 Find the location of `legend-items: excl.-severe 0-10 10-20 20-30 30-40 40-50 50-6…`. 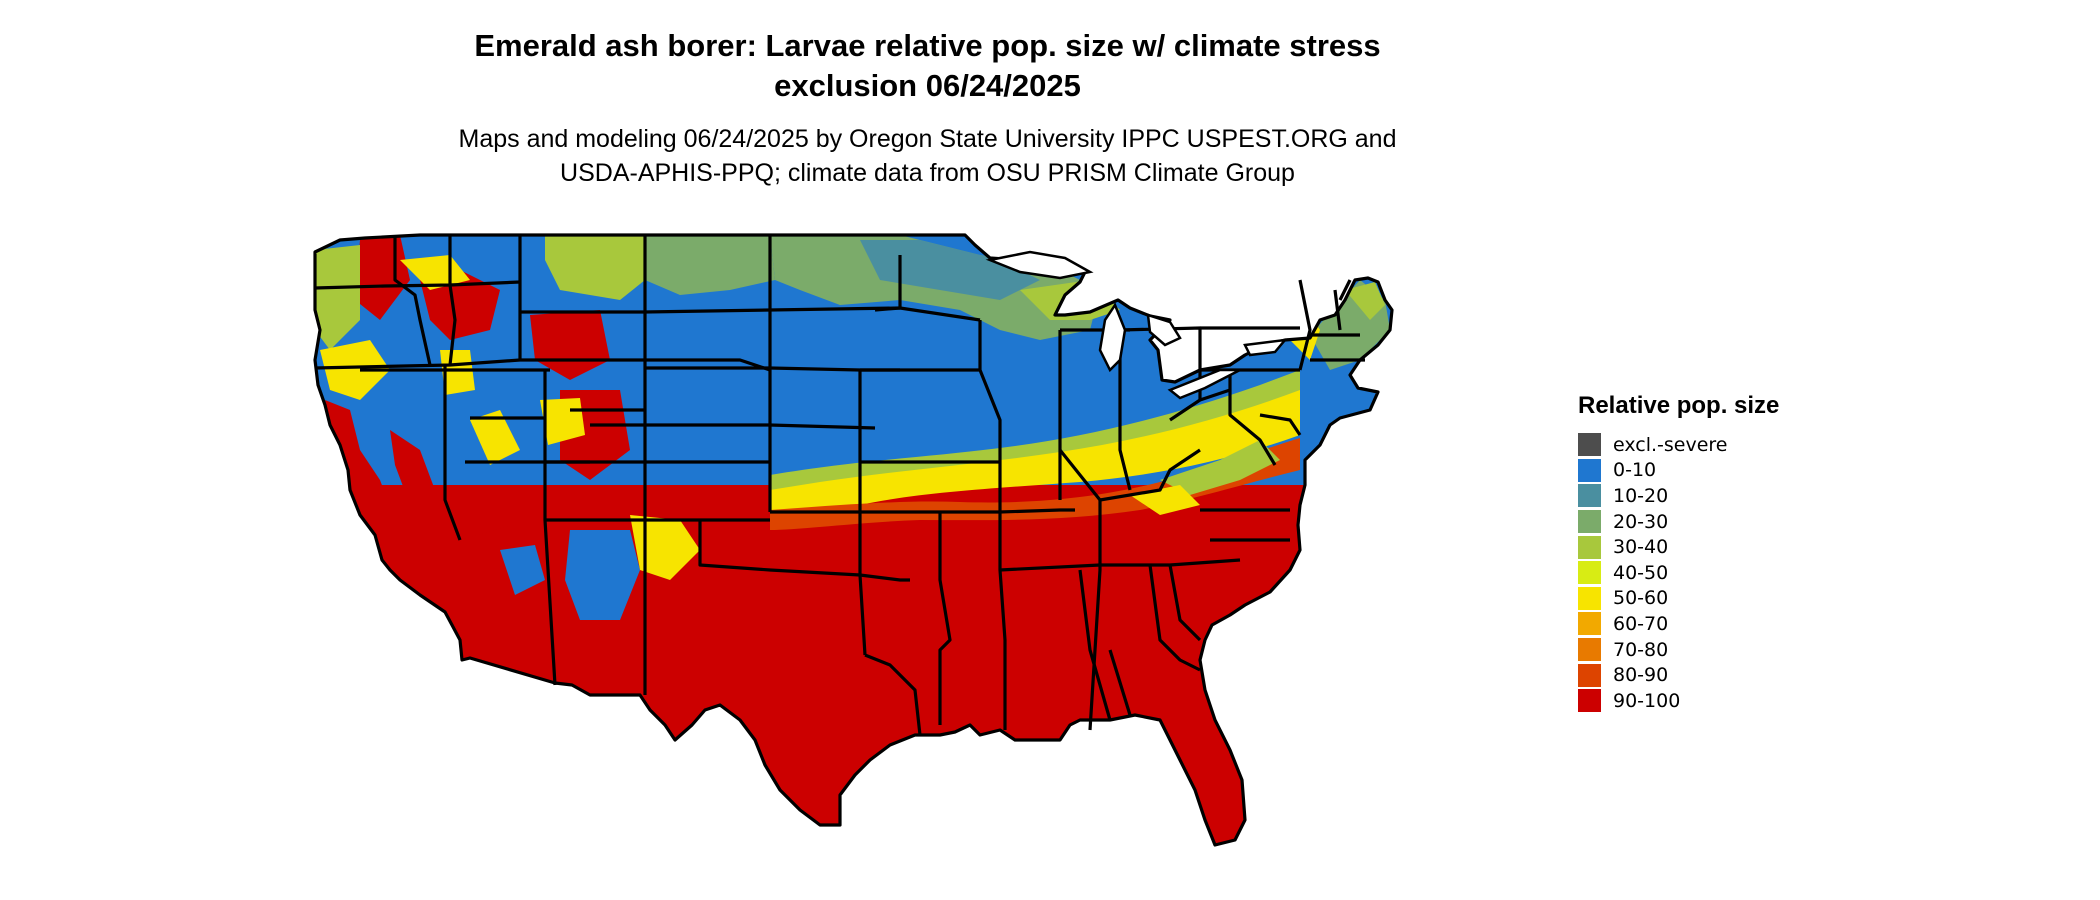

legend-items: excl.-severe 0-10 10-20 20-30 30-40 40-50 50-6… is located at coordinates (1678, 573).